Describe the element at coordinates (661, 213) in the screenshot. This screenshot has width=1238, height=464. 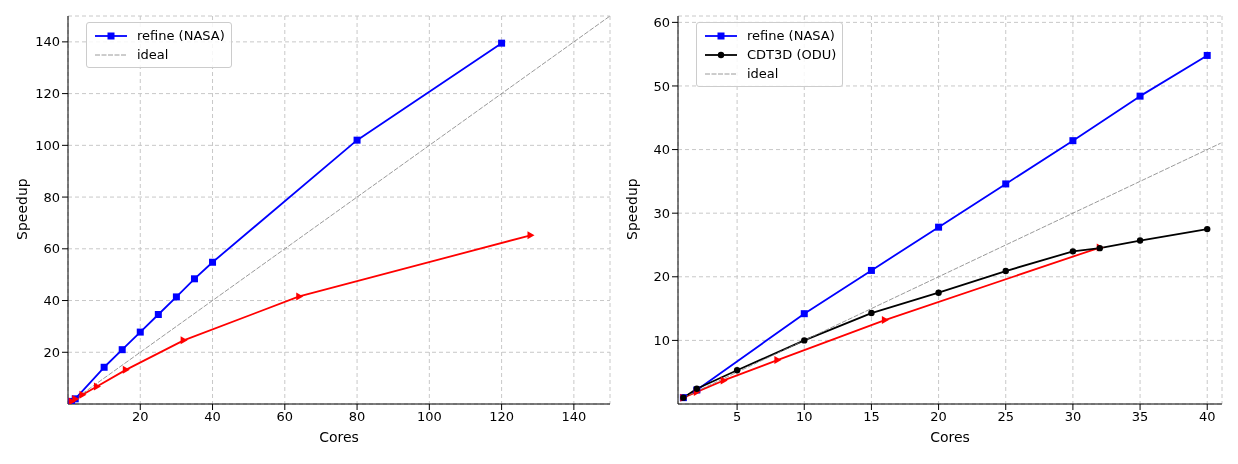
I see `y-tick-label: 30` at that location.